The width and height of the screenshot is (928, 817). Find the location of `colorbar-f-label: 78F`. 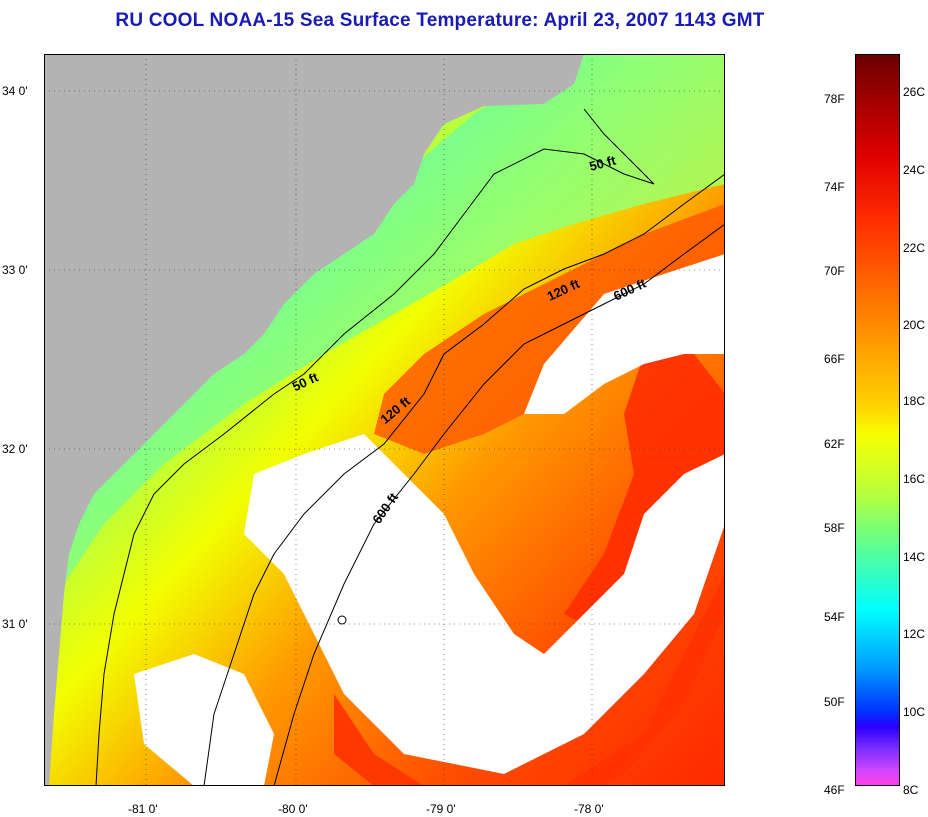

colorbar-f-label: 78F is located at coordinates (834, 99).